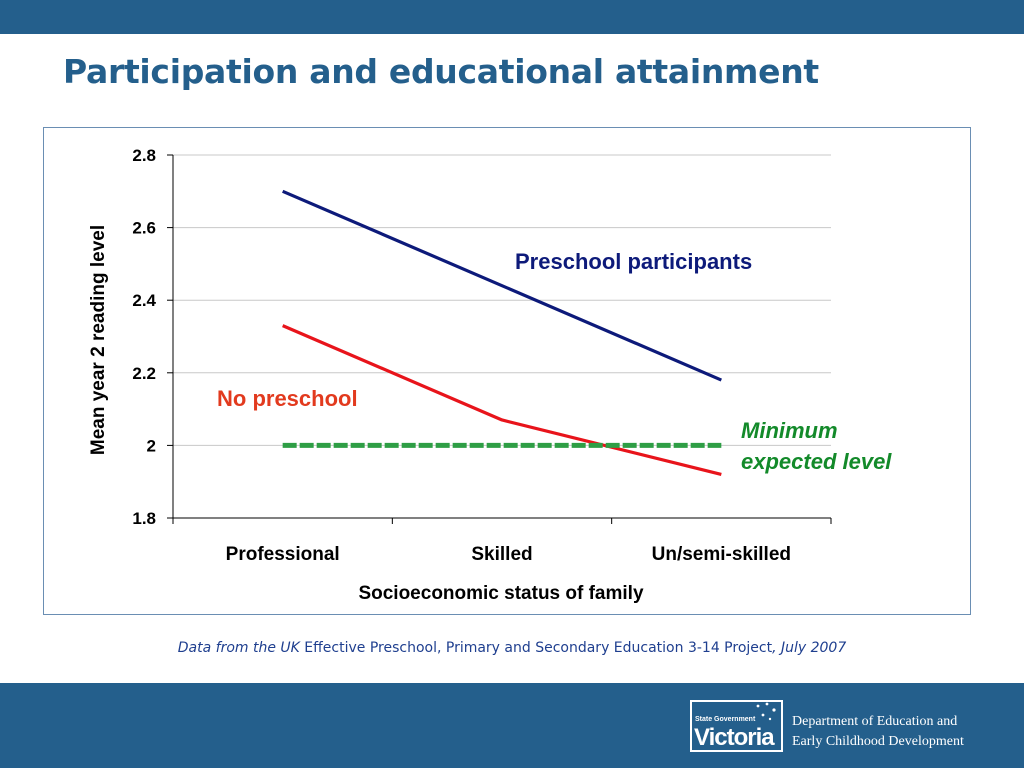 Image resolution: width=1024 pixels, height=768 pixels. What do you see at coordinates (725, 719) in the screenshot?
I see `logo-state-government: State Government` at bounding box center [725, 719].